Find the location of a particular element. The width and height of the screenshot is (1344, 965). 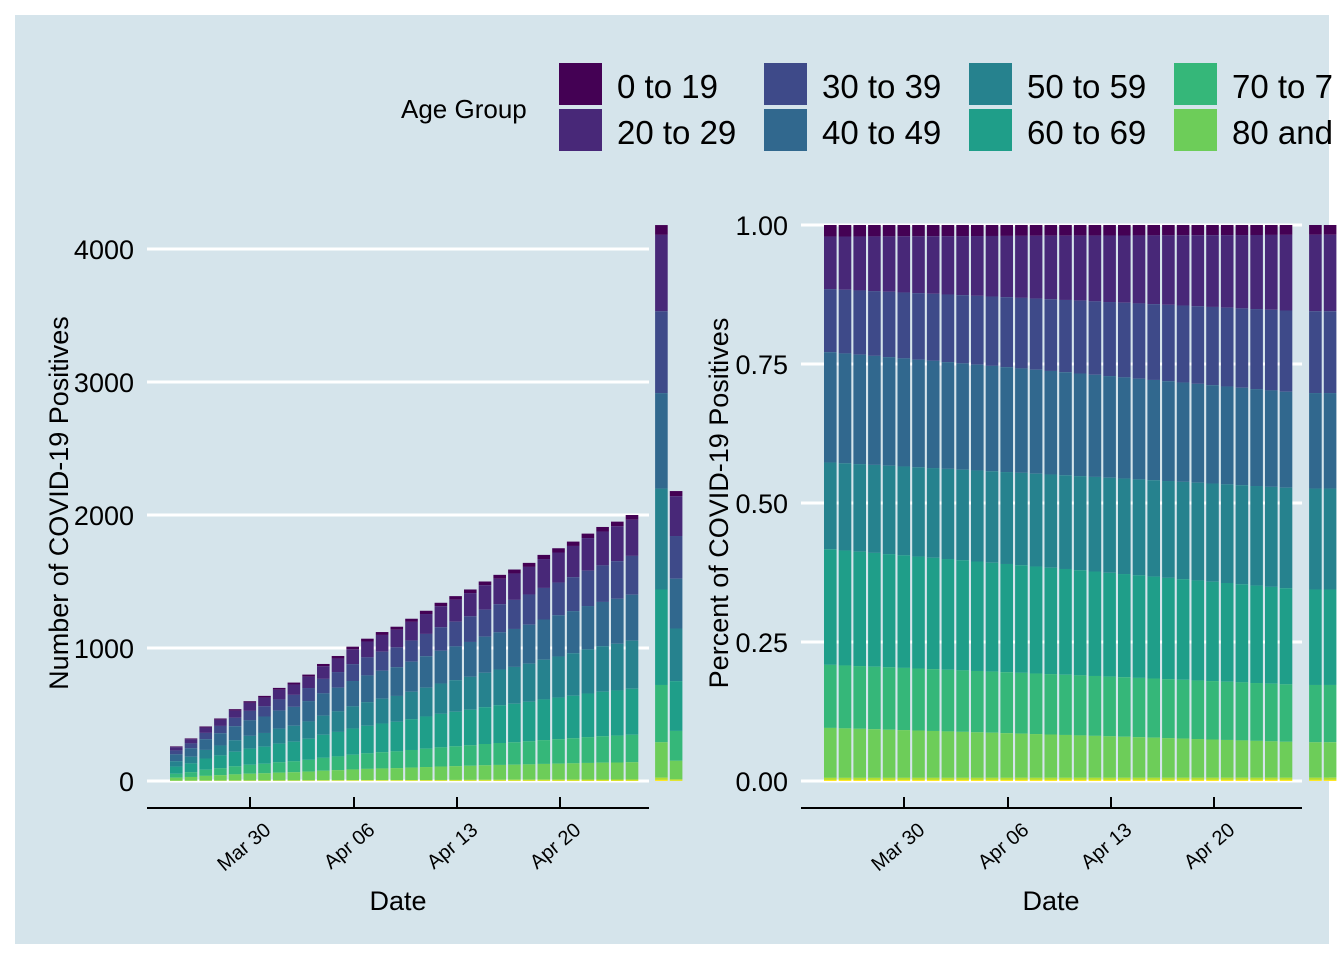

y-tick-label: 1.00 is located at coordinates (761, 226).